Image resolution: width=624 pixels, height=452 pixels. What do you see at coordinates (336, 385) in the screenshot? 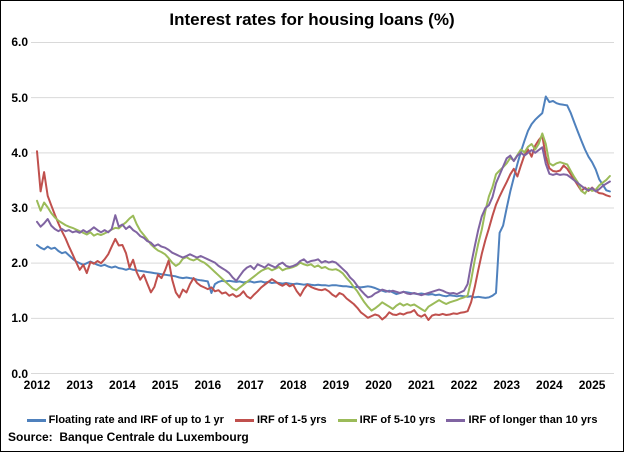
I see `x-tick-label: 2019` at bounding box center [336, 385].